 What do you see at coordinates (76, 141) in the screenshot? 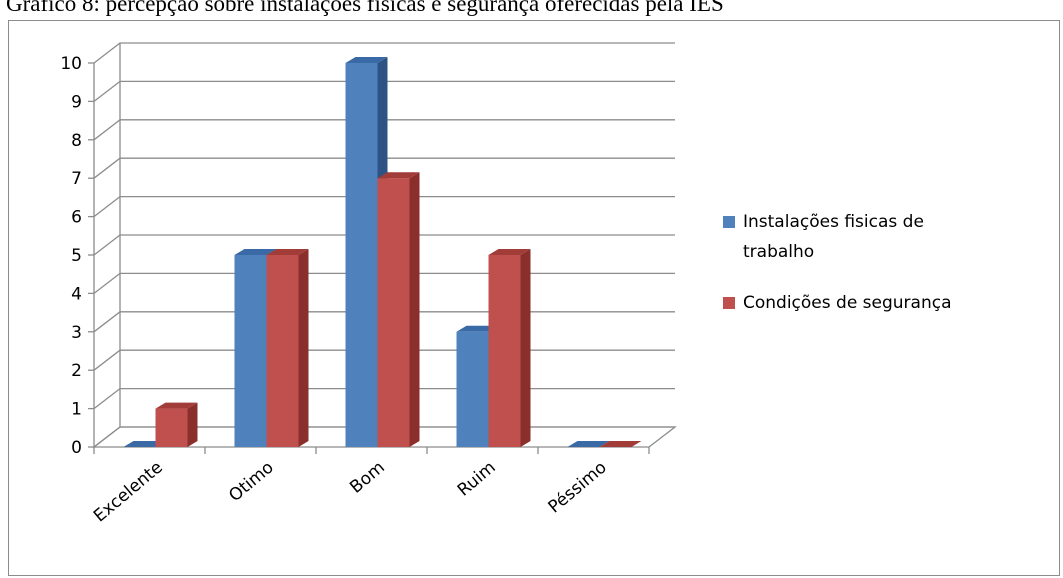
I see `y-tick-label: 8` at bounding box center [76, 141].